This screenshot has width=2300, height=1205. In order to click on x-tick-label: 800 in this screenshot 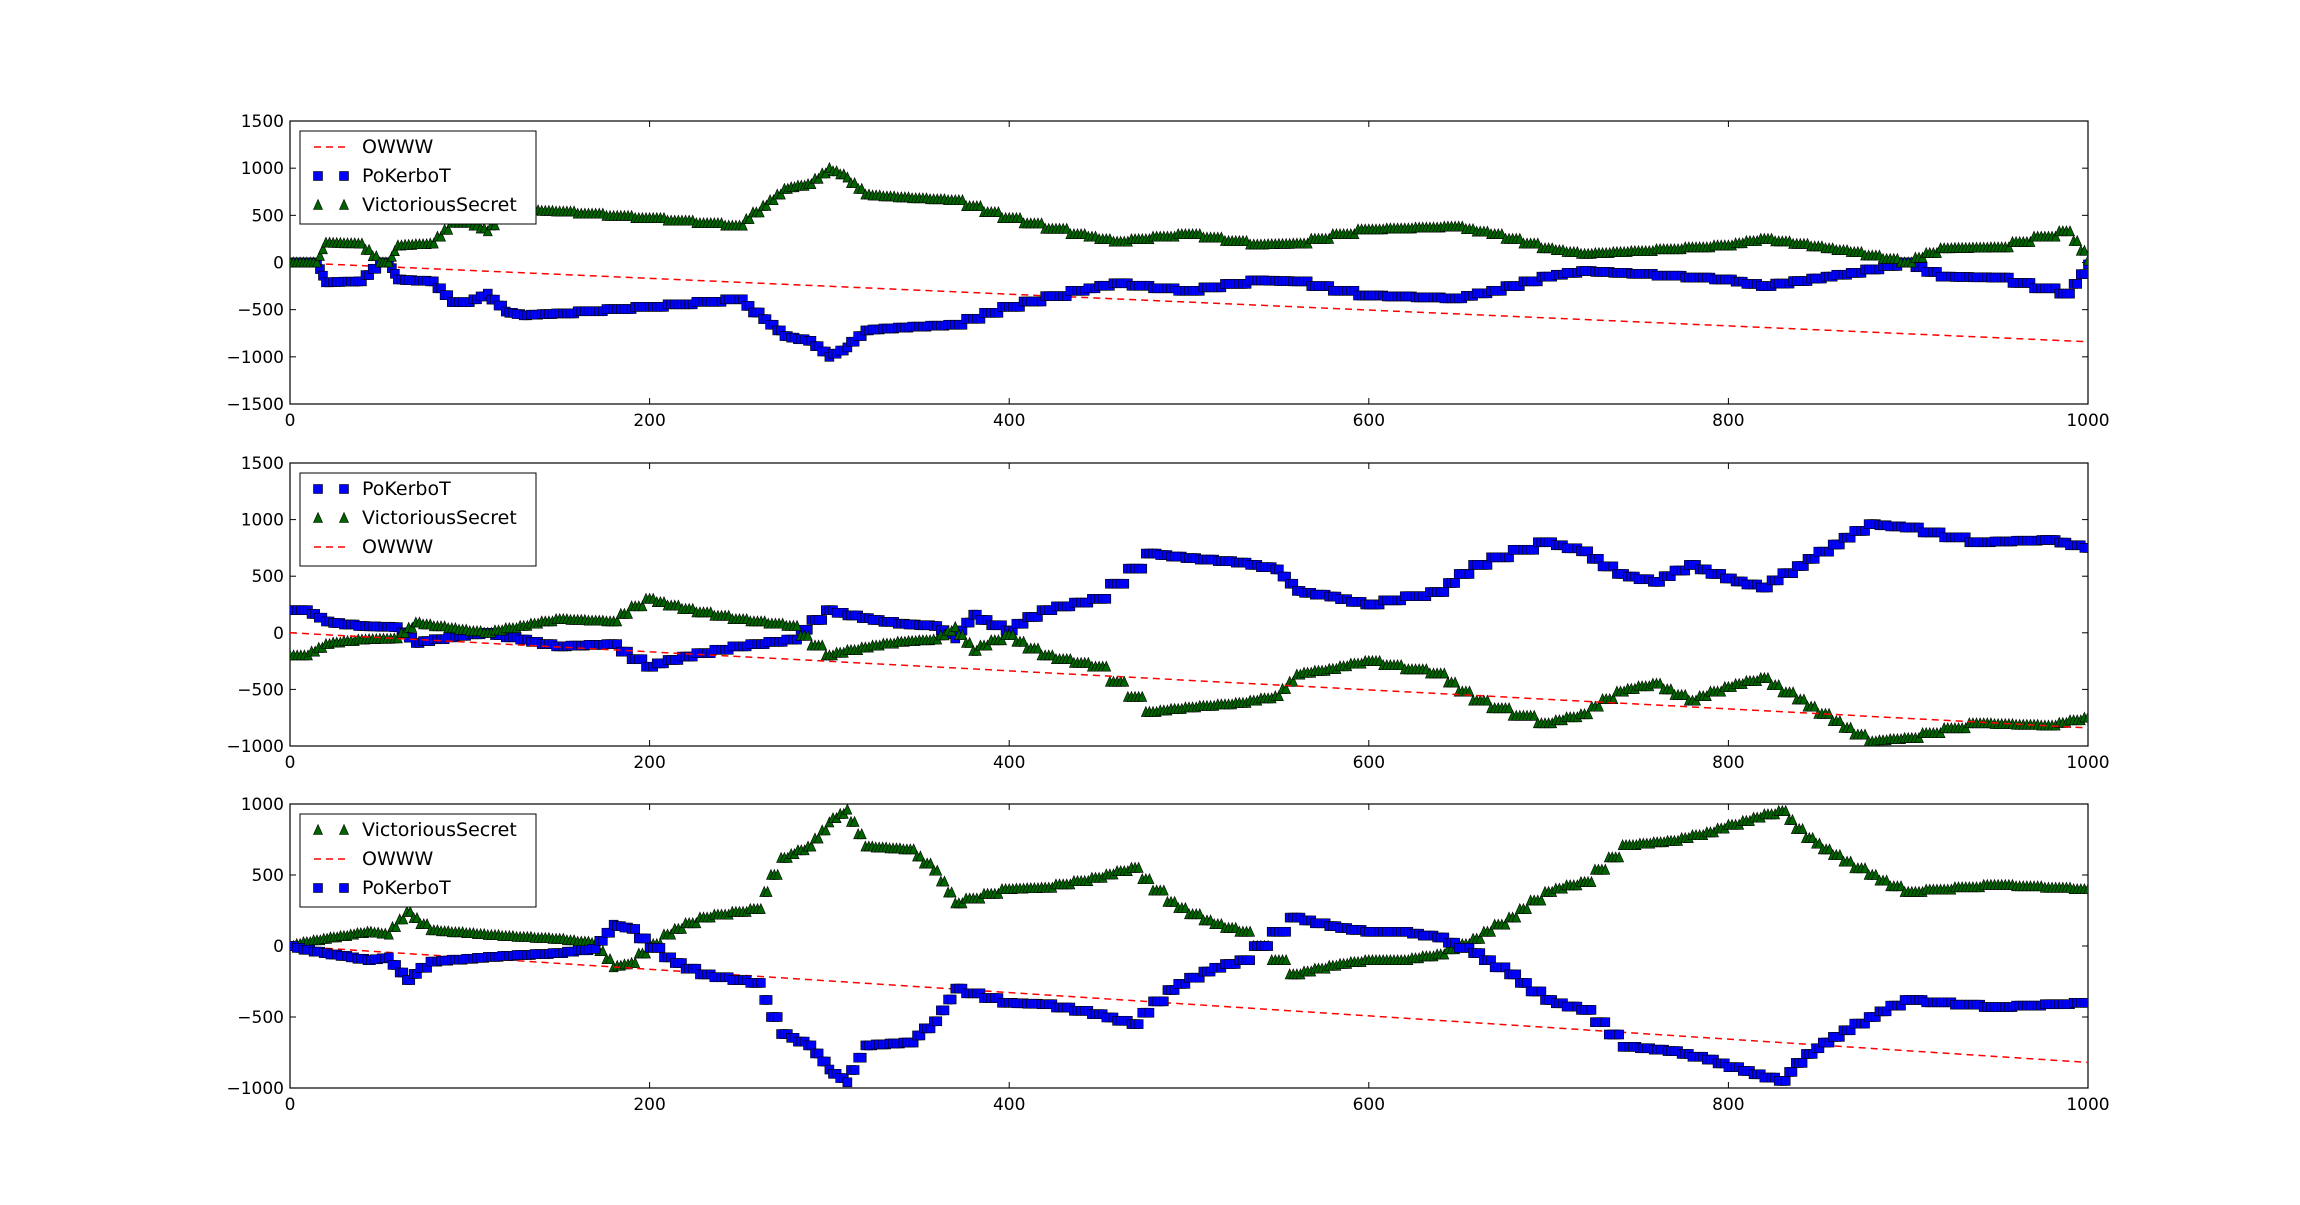, I will do `click(1728, 763)`.